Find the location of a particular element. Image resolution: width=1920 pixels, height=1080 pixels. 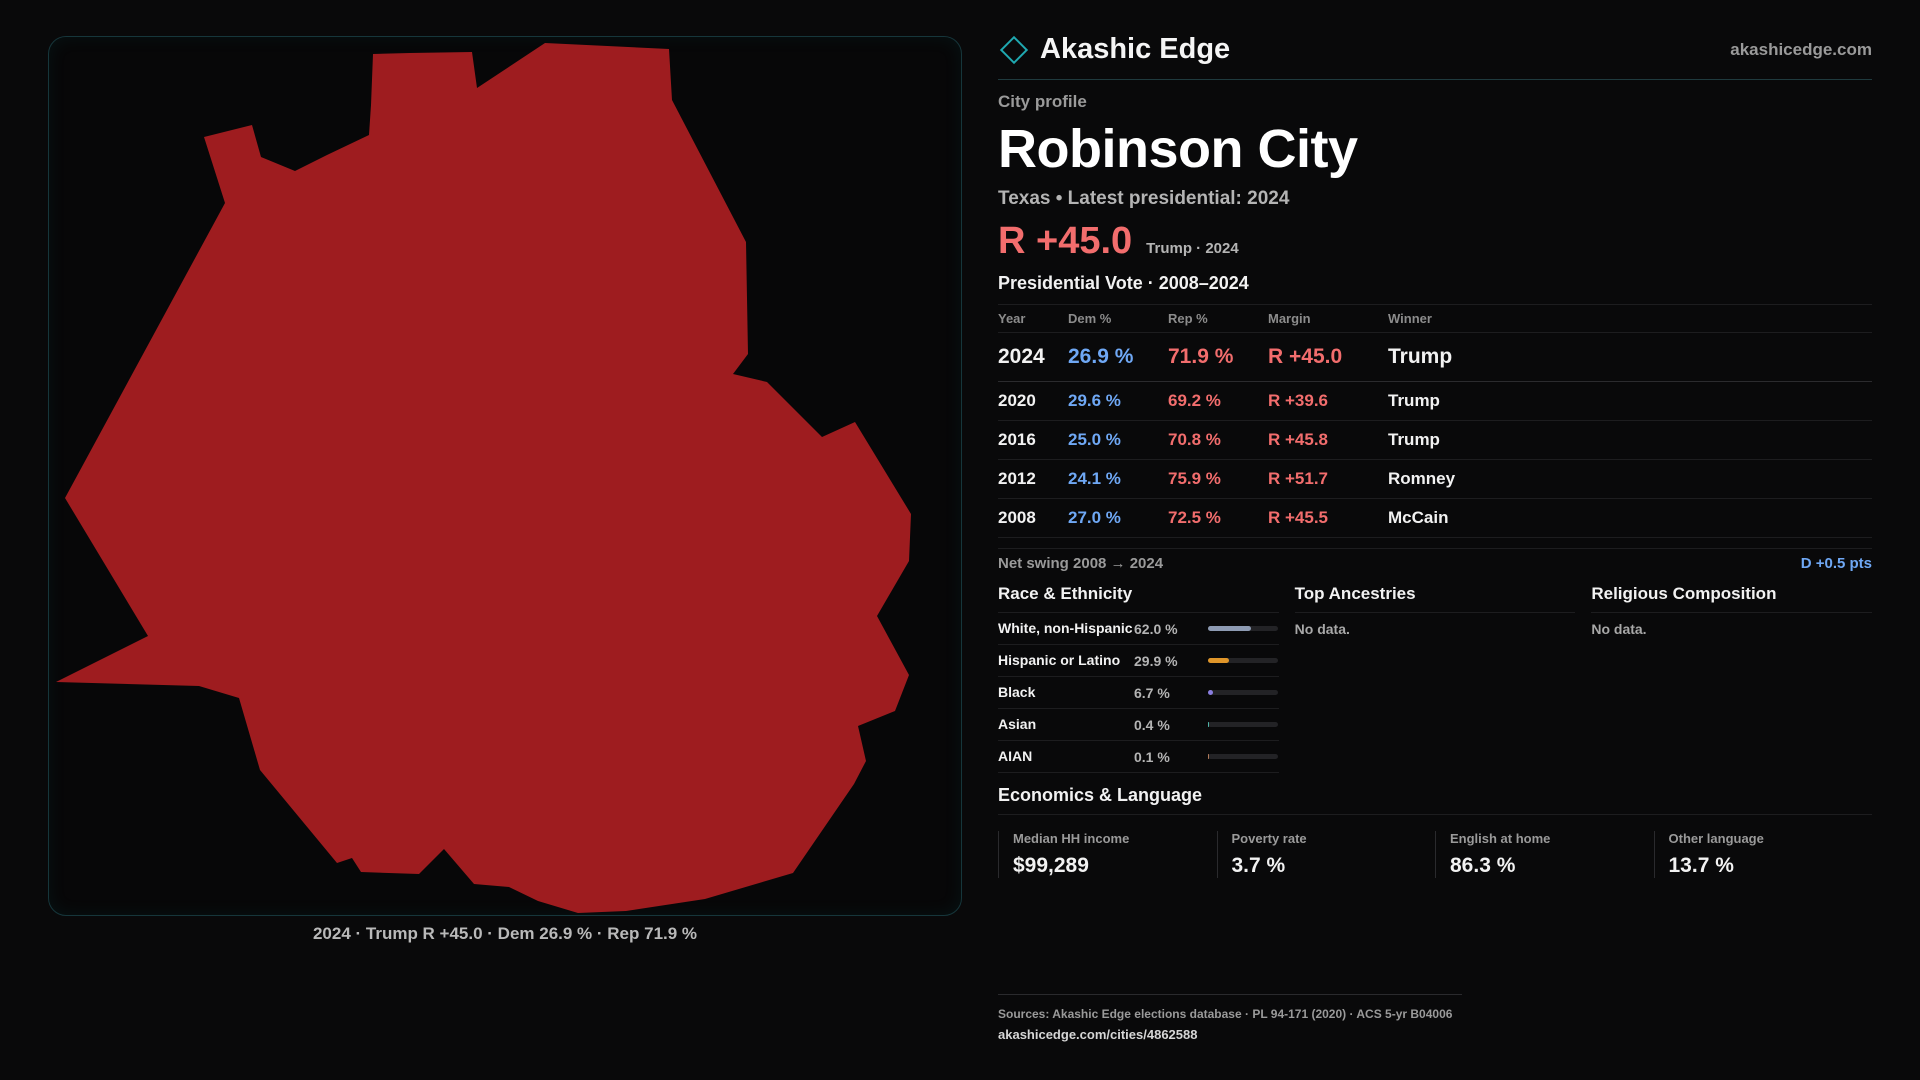

stat-label: English at home is located at coordinates (1500, 838).